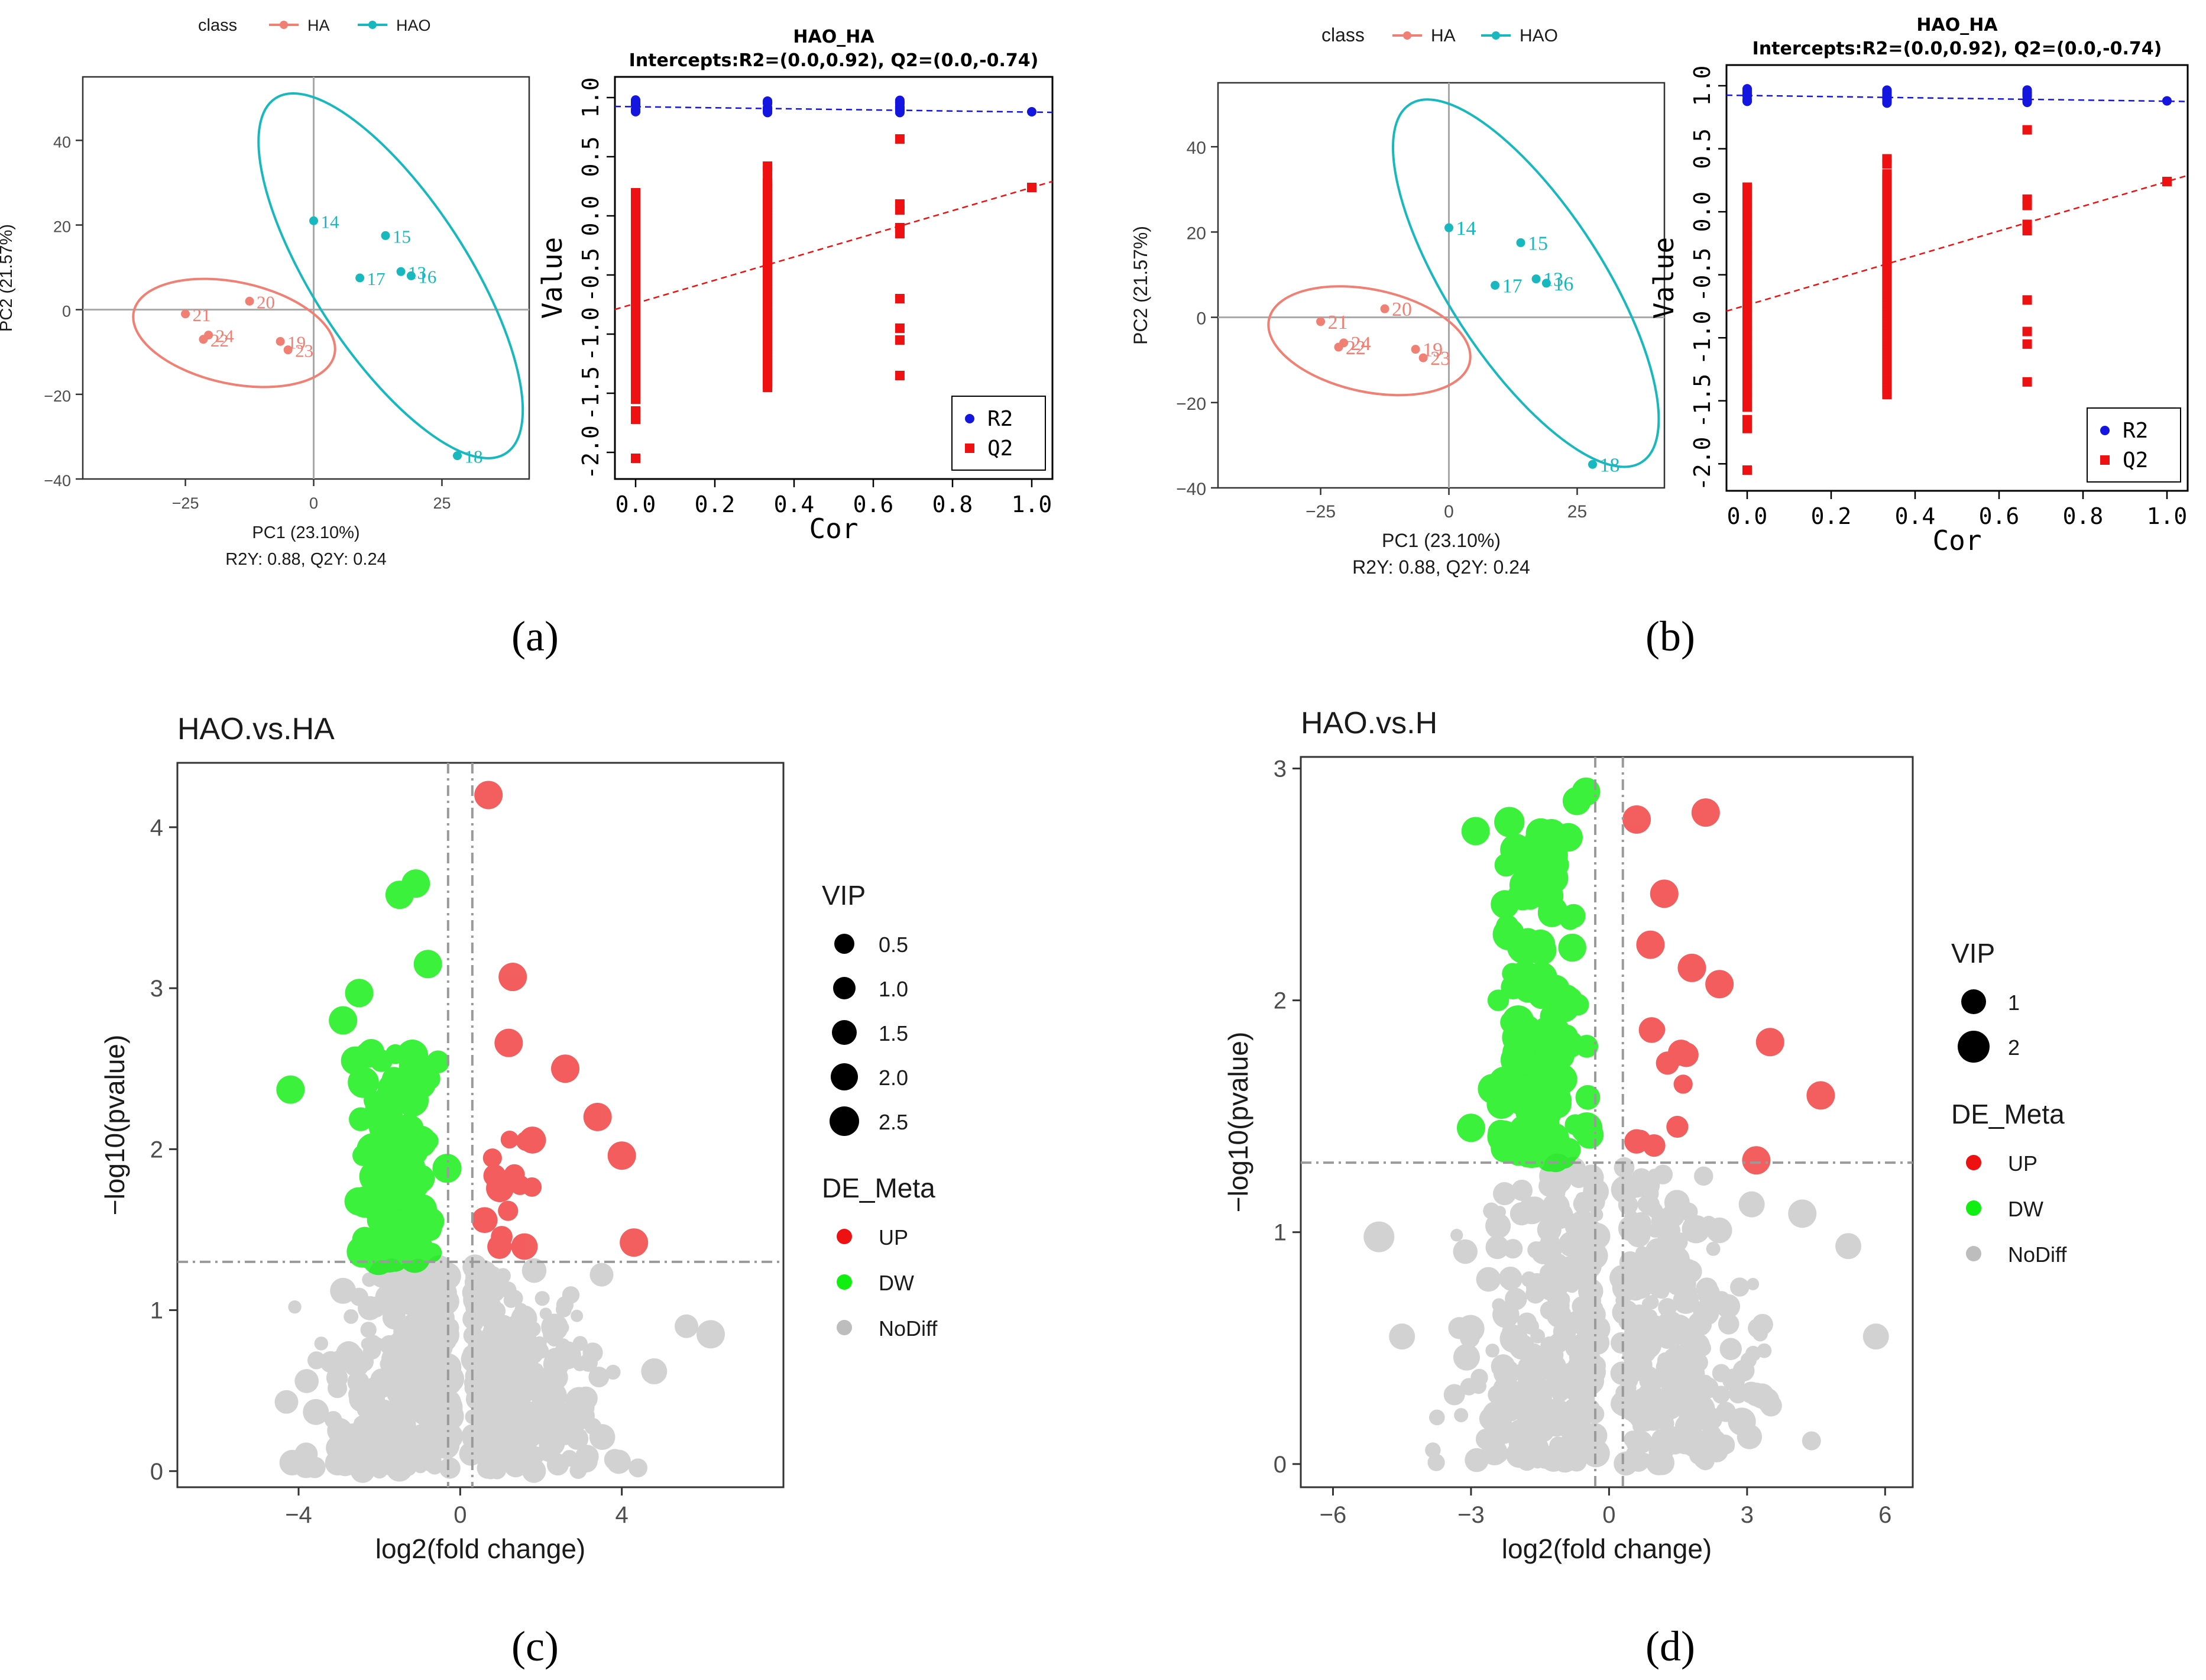 The image size is (2206, 1680). Describe the element at coordinates (369, 1072) in the screenshot. I see `dw-points` at that location.